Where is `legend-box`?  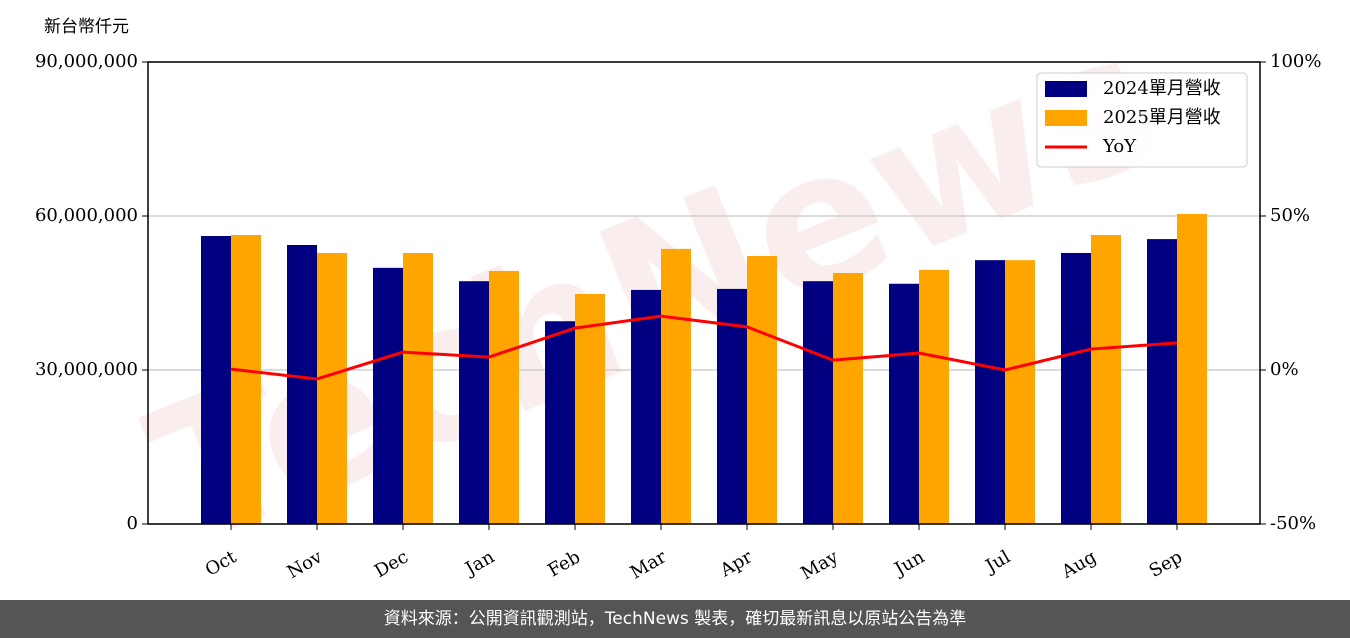 legend-box is located at coordinates (1142, 120).